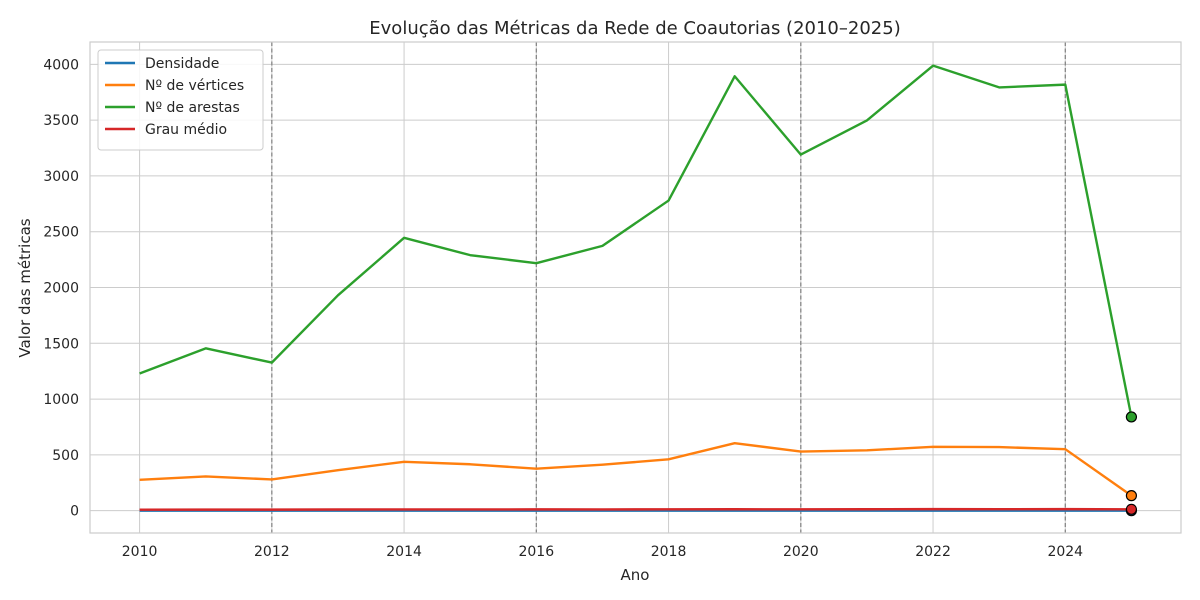  I want to click on y-tick-label: 1500, so click(61, 344).